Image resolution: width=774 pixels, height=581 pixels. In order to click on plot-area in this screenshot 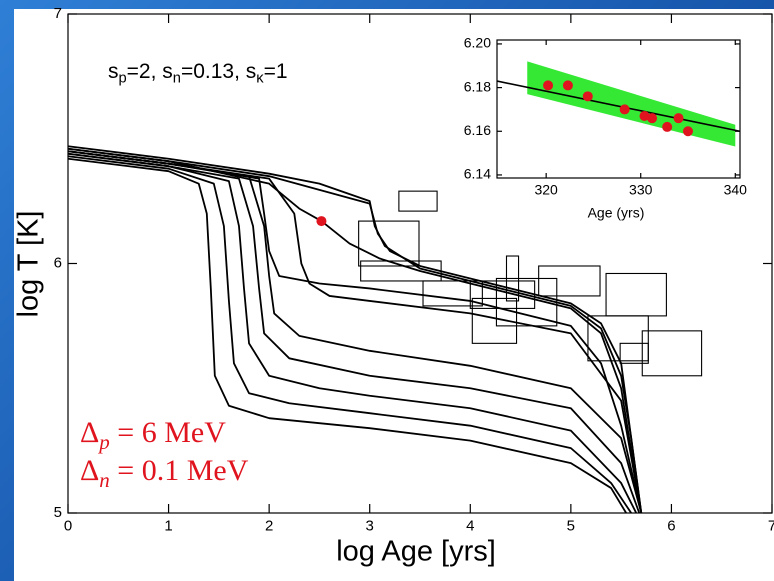, I will do `click(618, 104)`.